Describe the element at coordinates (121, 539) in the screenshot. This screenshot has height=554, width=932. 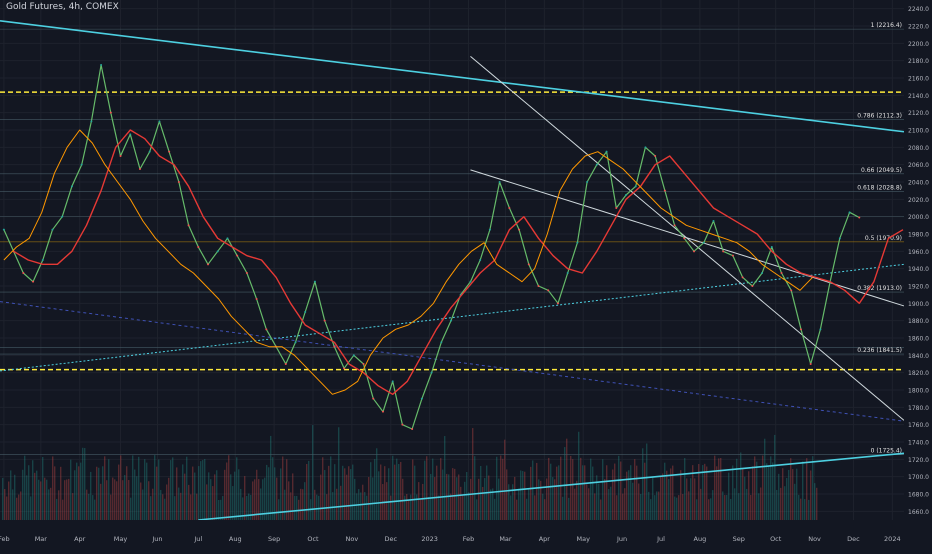
I see `x-tick-label: May` at that location.